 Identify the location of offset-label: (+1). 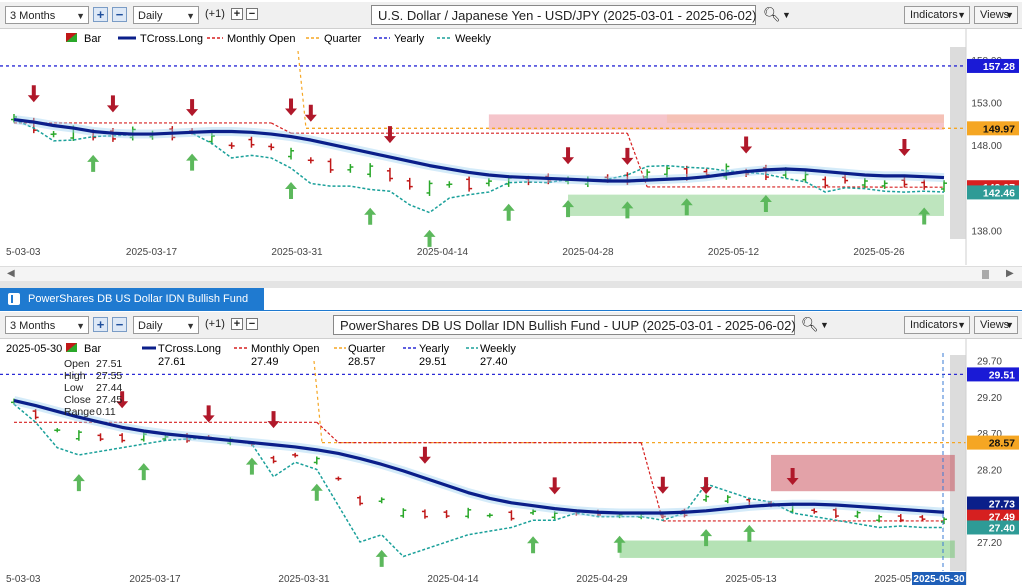
(215, 324).